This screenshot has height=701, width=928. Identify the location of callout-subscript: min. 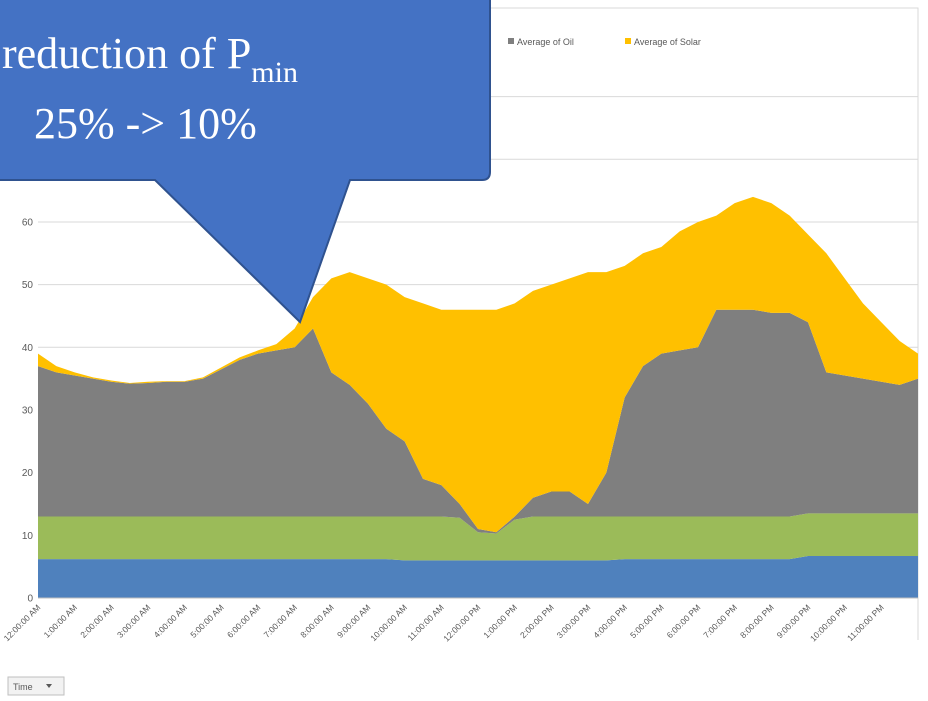
(274, 72).